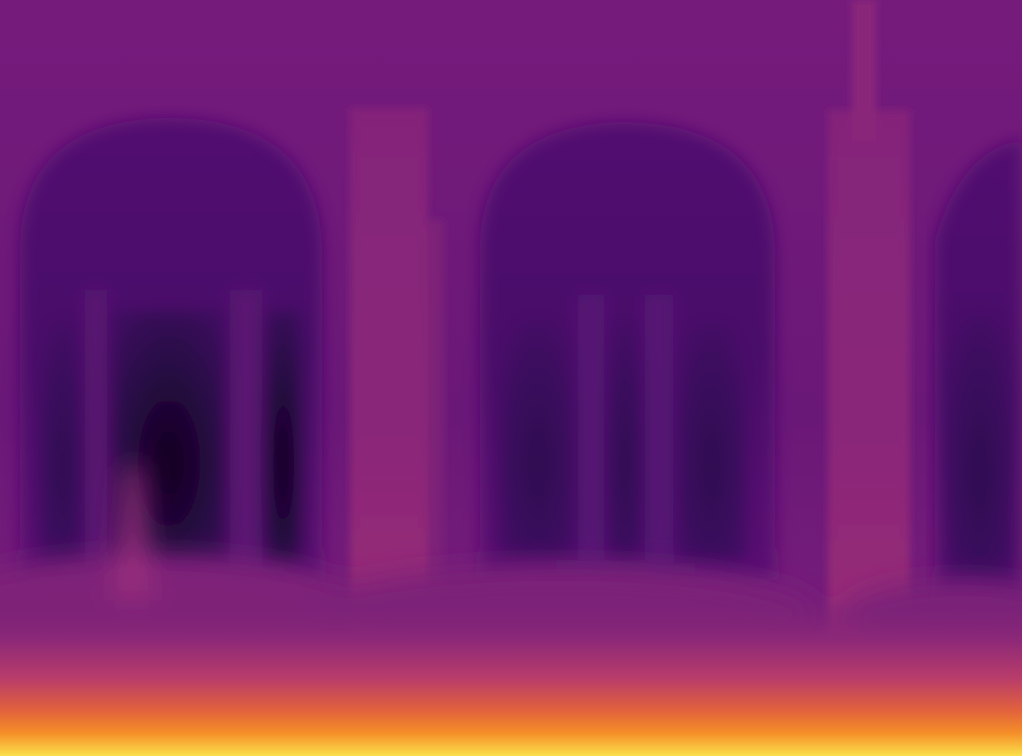  Describe the element at coordinates (978, 370) in the screenshot. I see `right-arched-window-partial` at that location.